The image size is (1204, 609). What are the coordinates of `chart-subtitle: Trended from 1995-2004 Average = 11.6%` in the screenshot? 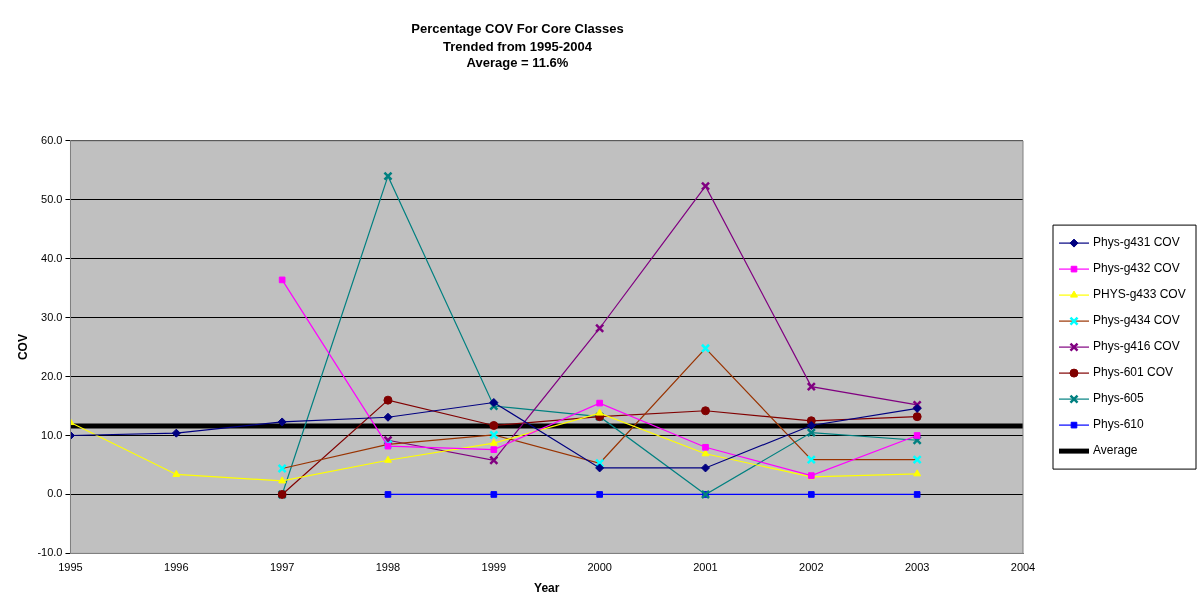 It's located at (518, 54).